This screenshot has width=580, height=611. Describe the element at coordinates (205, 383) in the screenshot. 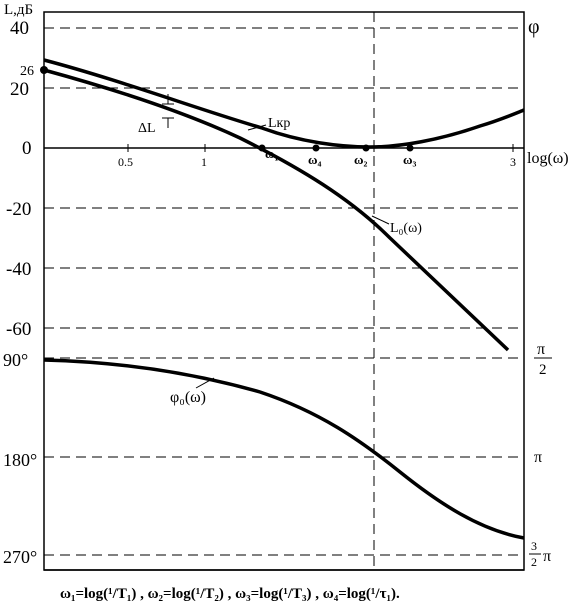

I see `phi0-leader` at that location.